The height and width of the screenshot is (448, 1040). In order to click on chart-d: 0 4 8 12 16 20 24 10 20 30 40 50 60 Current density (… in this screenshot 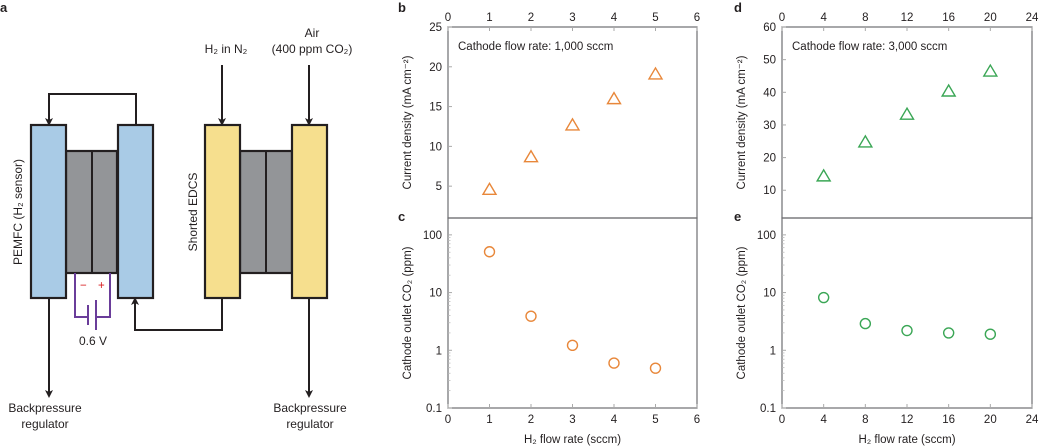, I will do `click(887, 115)`.